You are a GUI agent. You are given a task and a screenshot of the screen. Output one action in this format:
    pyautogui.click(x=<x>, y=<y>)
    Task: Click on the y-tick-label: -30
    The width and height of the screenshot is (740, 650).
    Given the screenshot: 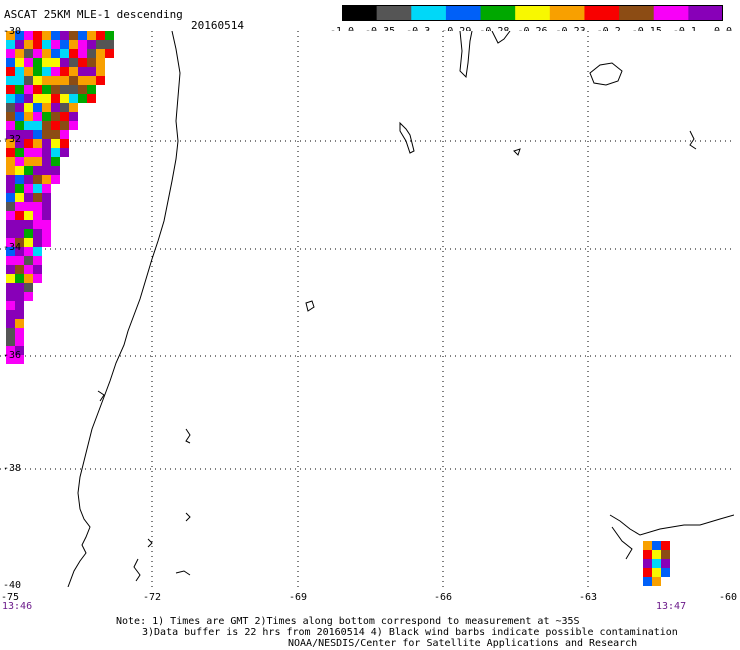 What is the action you would take?
    pyautogui.click(x=12, y=31)
    